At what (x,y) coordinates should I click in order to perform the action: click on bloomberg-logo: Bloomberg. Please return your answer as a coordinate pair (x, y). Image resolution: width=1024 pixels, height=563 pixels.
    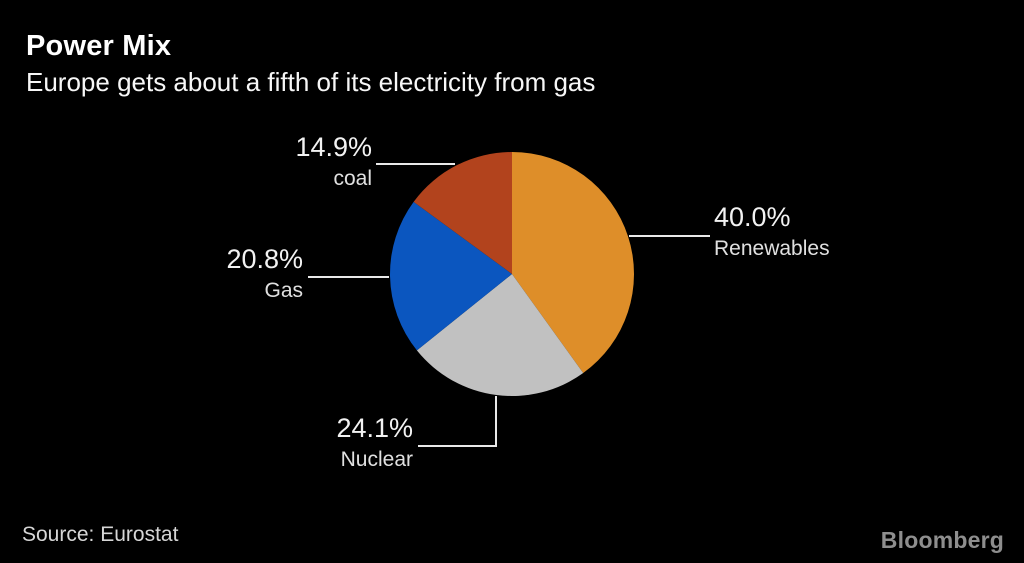
    Looking at the image, I should click on (942, 540).